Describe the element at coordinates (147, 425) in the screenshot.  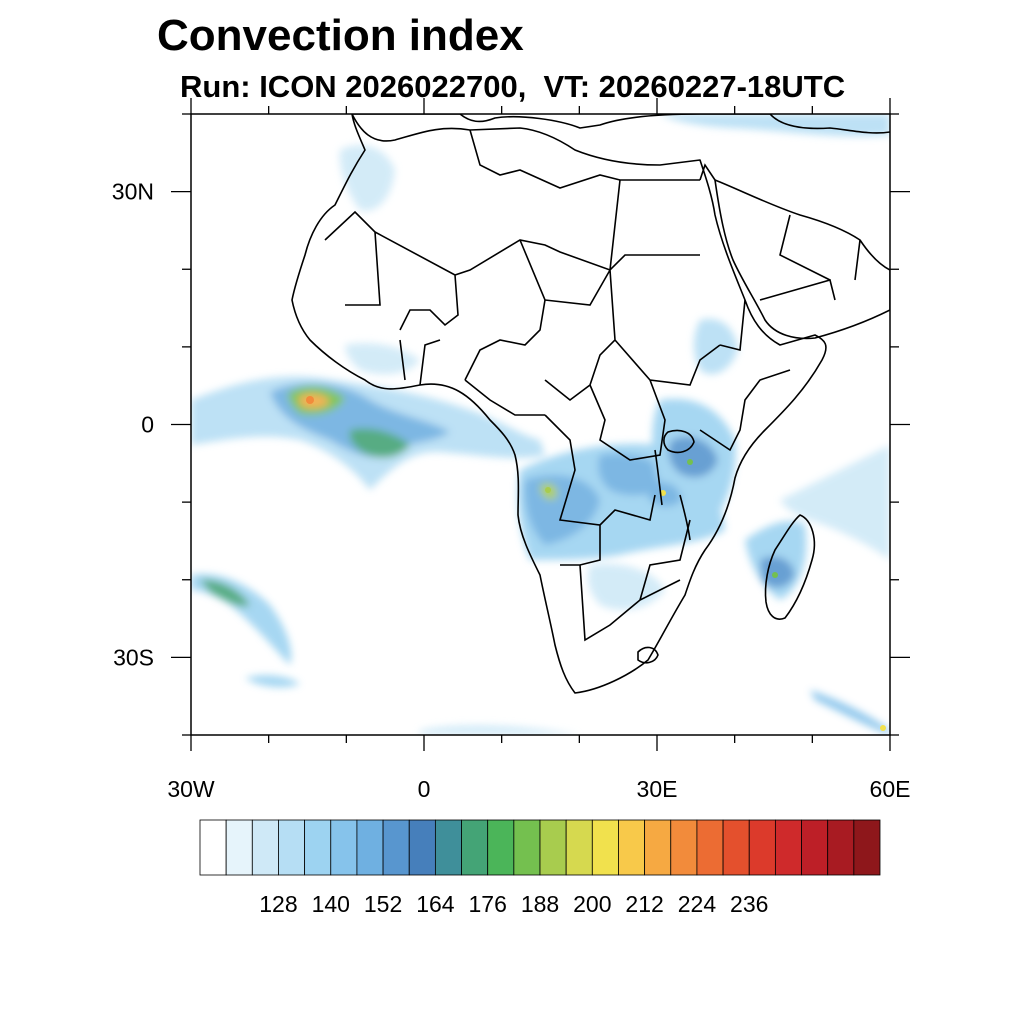
I see `y-tick-label: 0` at that location.